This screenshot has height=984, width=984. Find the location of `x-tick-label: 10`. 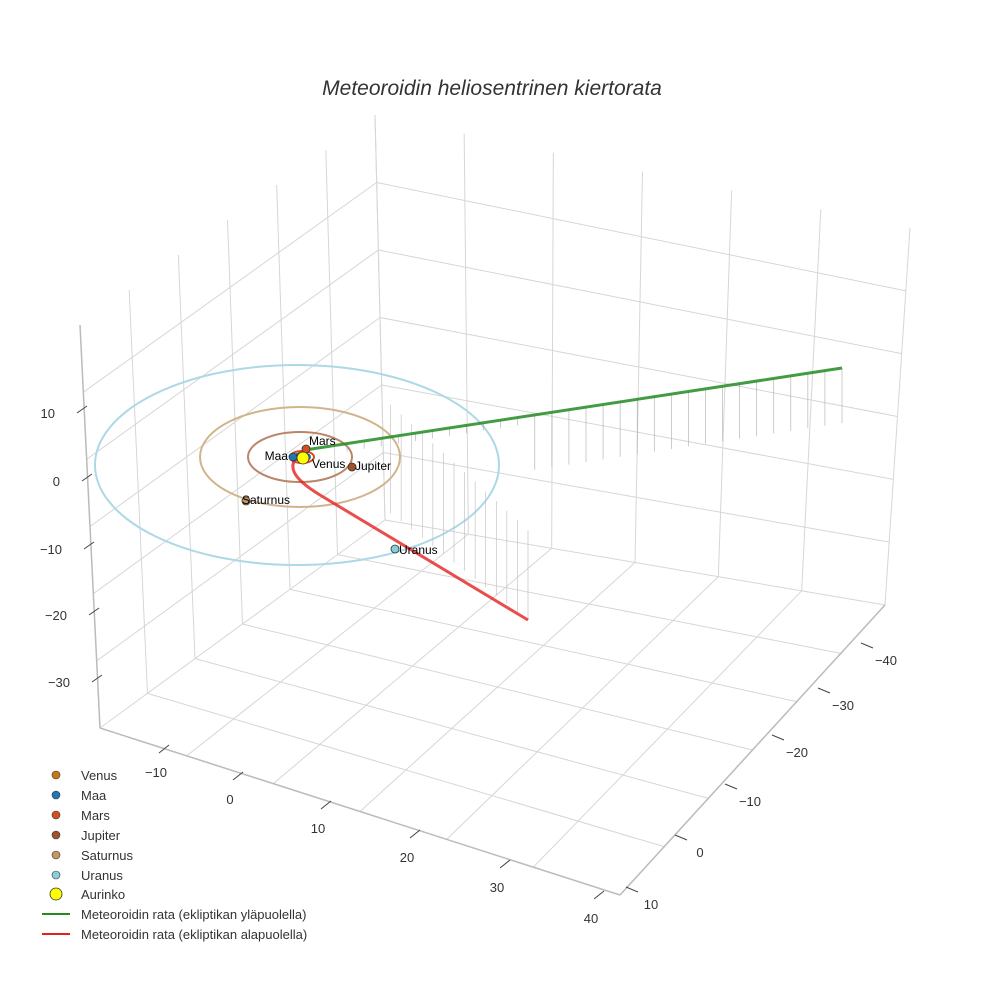

x-tick-label: 10 is located at coordinates (318, 828).